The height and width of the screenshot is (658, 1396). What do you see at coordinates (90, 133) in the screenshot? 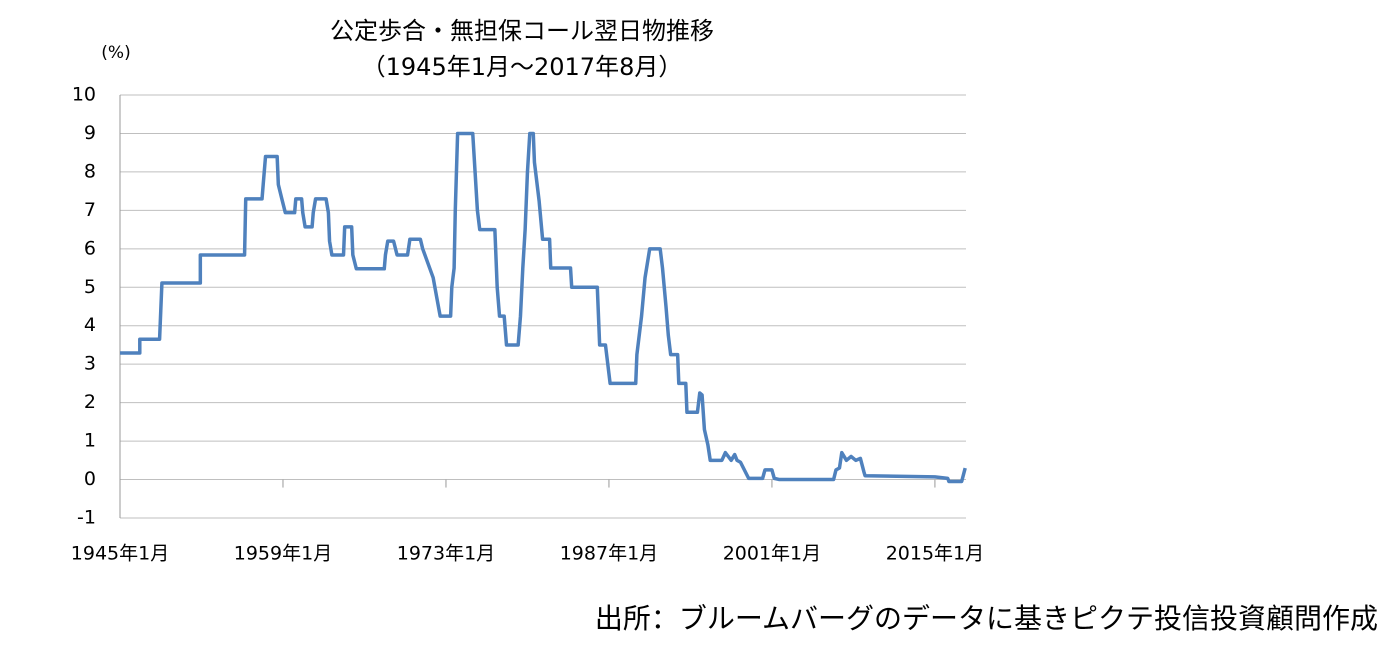
I see `y-tick-label: 9` at bounding box center [90, 133].